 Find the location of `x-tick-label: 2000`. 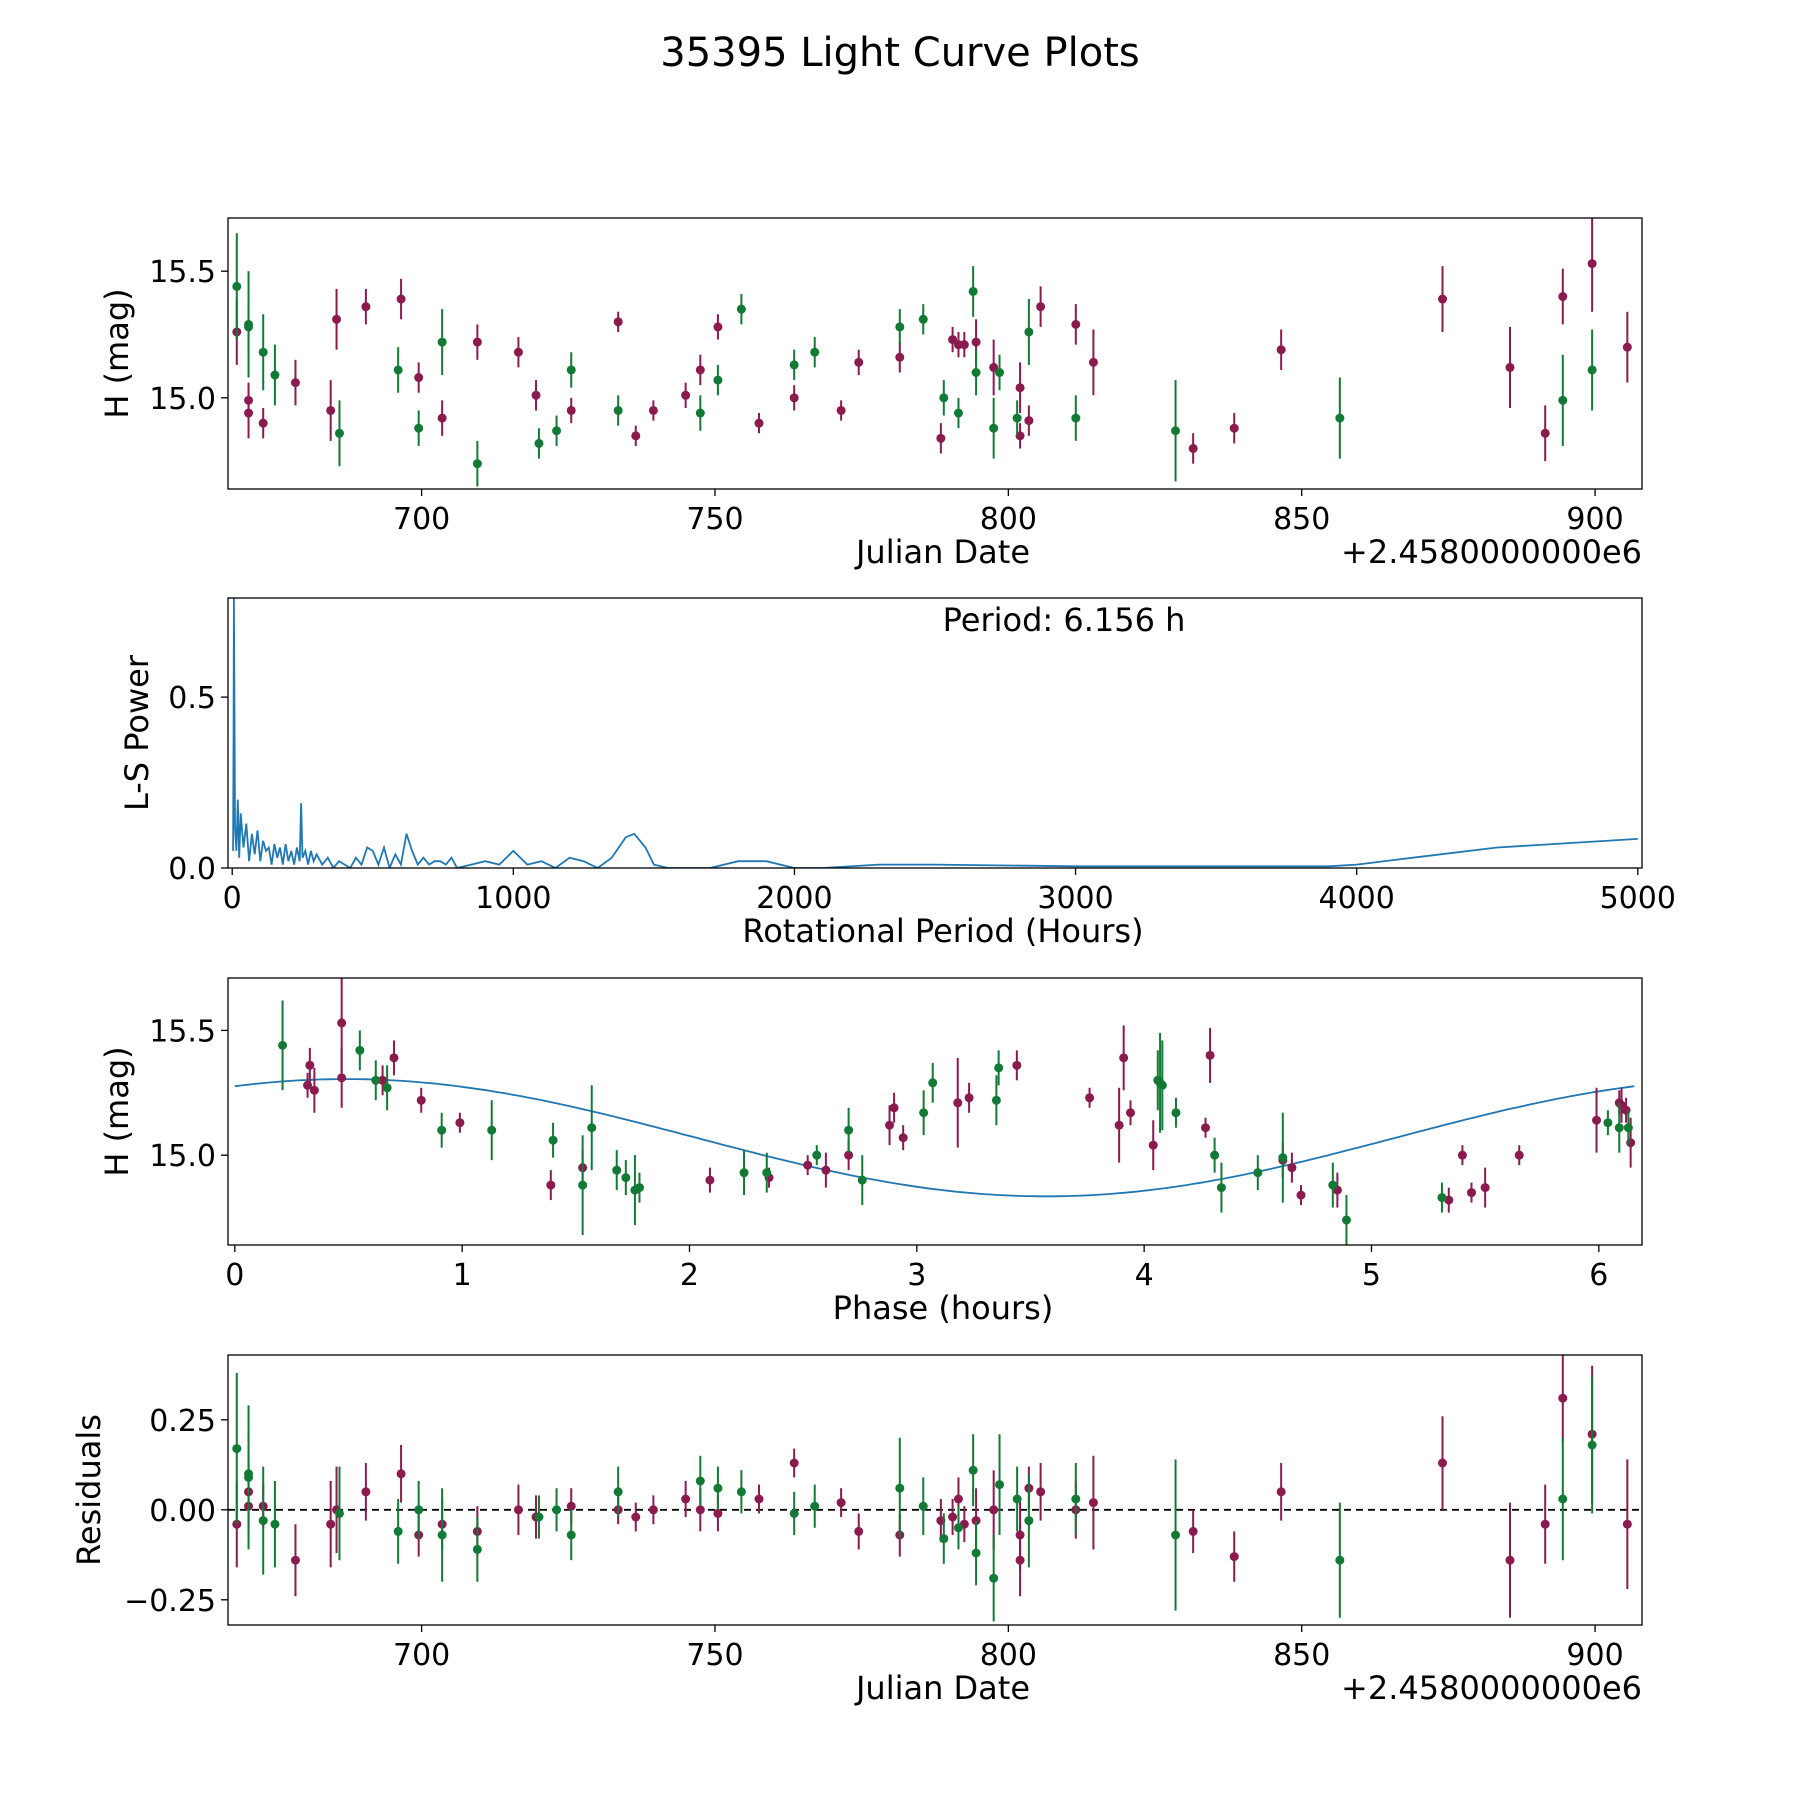

x-tick-label: 2000 is located at coordinates (794, 898).